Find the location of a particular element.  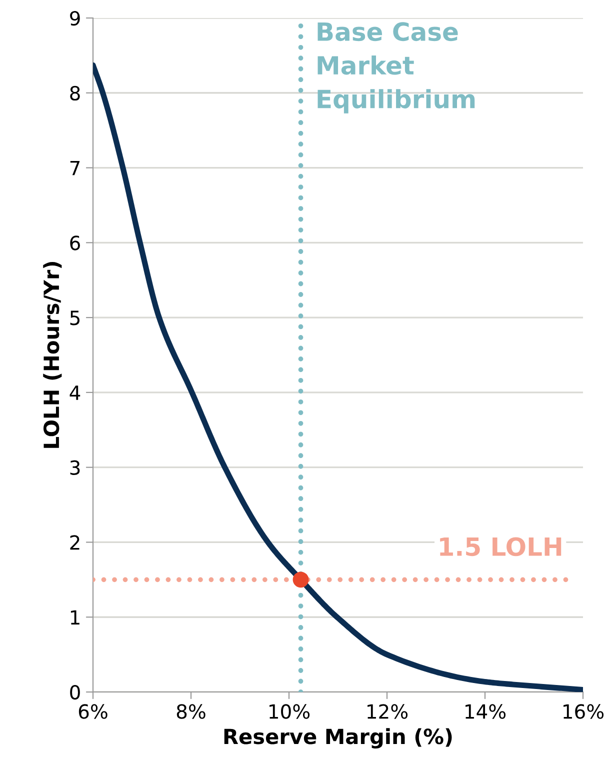

y-tick-label: 2 is located at coordinates (75, 542).